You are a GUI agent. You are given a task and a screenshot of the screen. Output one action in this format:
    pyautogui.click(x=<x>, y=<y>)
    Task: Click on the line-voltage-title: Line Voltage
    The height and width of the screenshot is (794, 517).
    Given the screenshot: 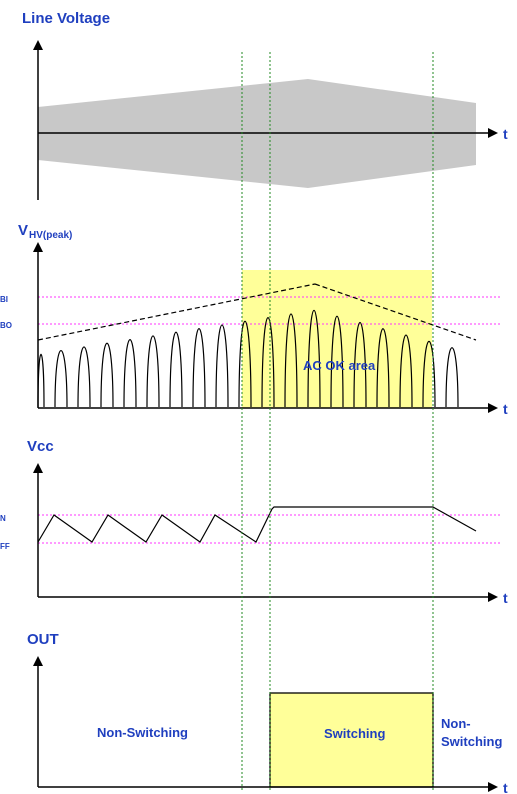 What is the action you would take?
    pyautogui.click(x=66, y=18)
    